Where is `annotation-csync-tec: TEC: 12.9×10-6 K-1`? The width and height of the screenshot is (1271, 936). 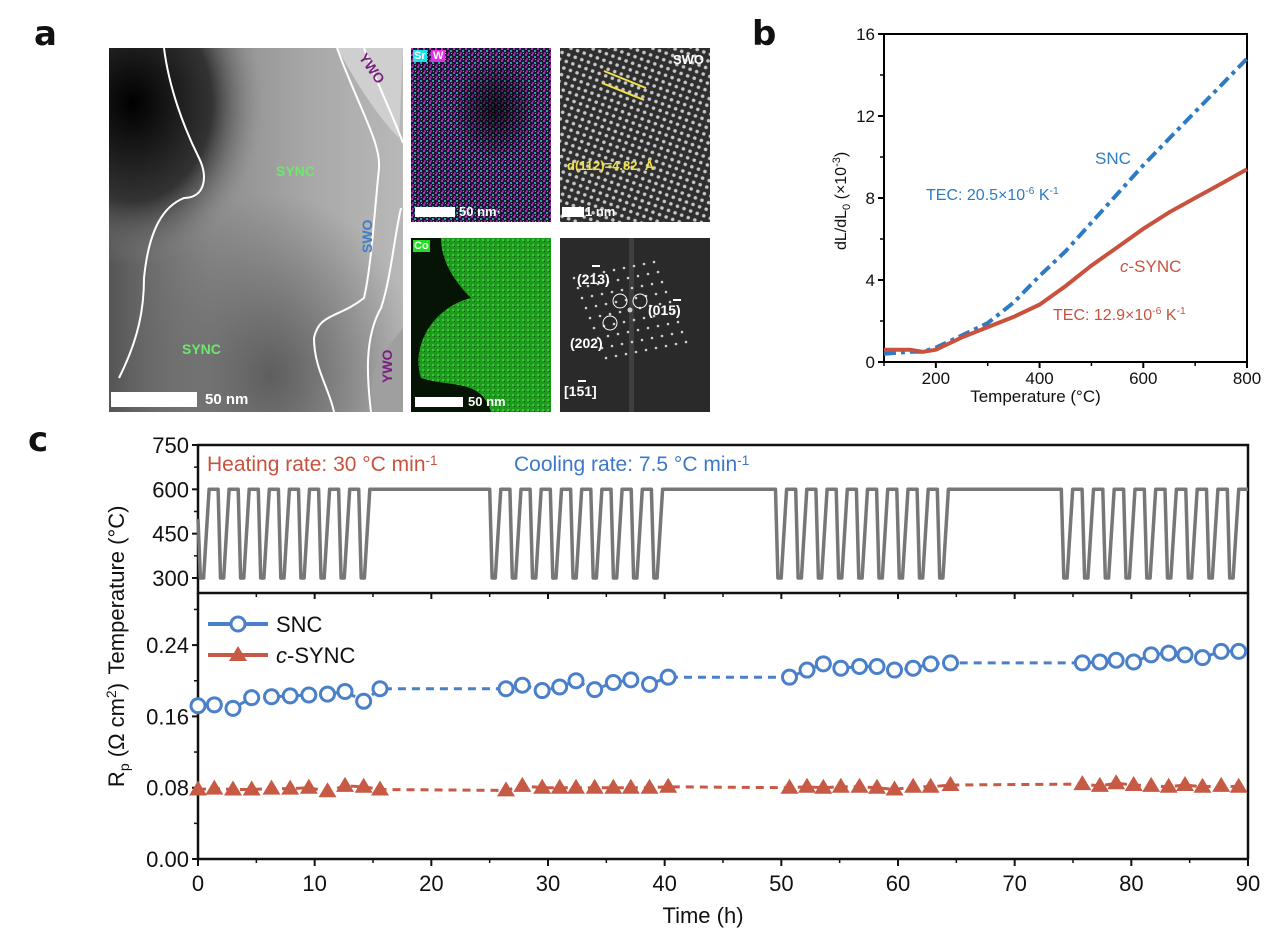
annotation-csync-tec: TEC: 12.9×10-6 K-1 is located at coordinates (1119, 315).